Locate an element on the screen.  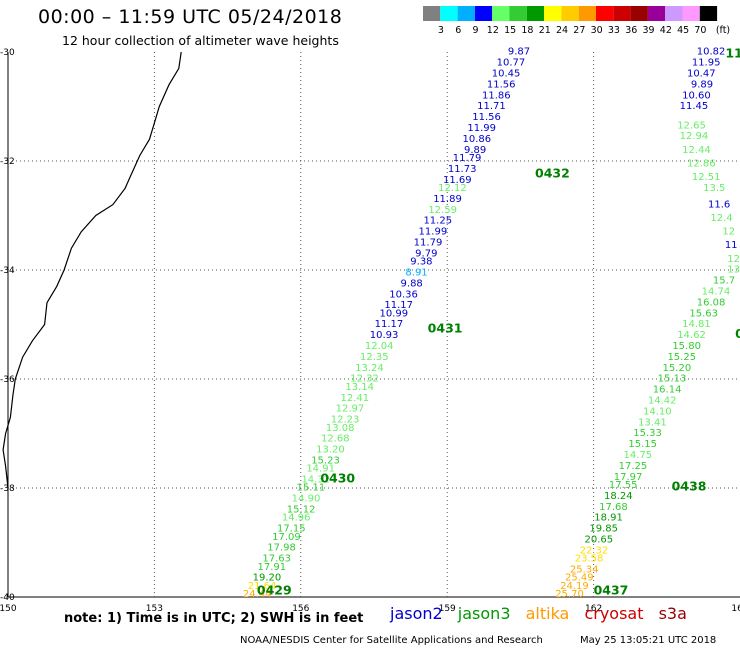
wave-height-value: 13.41 is located at coordinates (652, 422).